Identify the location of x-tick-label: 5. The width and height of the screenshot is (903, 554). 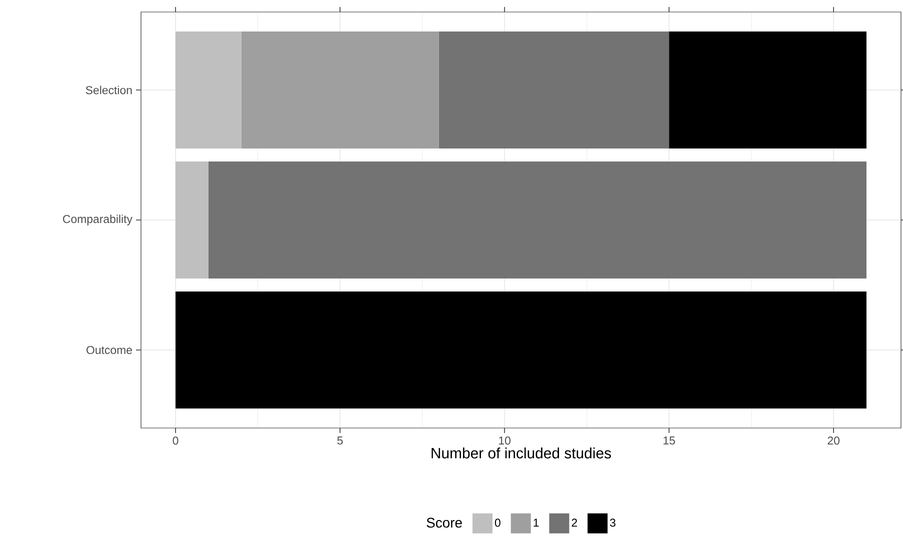
(340, 440).